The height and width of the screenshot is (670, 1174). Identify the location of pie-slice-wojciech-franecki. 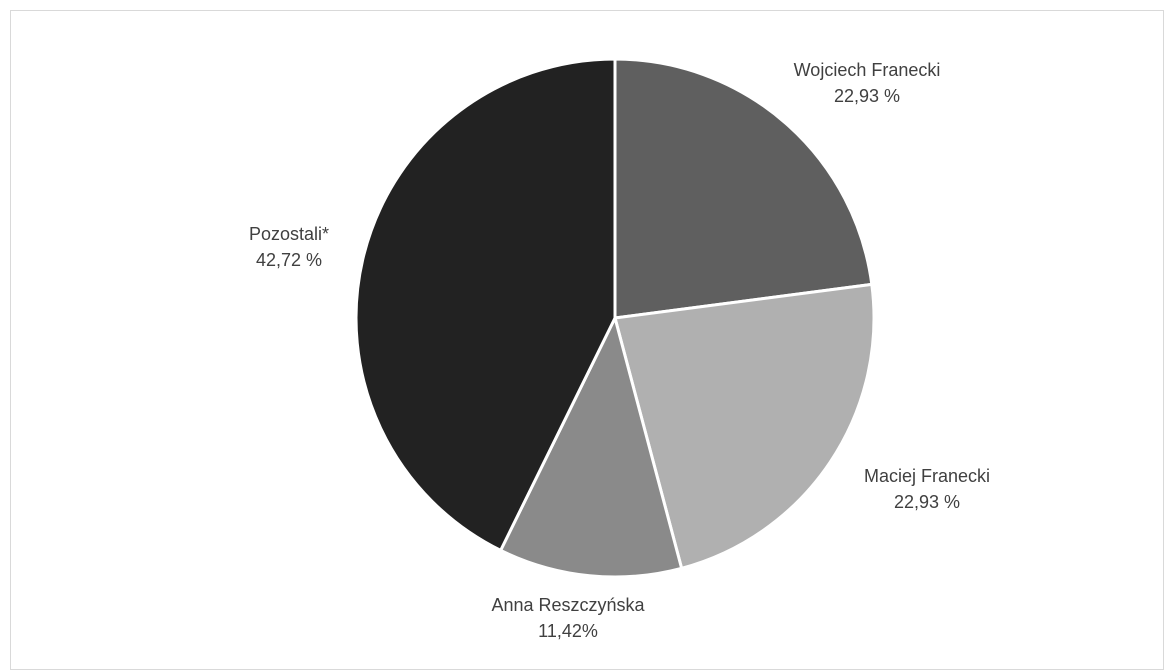
(743, 188).